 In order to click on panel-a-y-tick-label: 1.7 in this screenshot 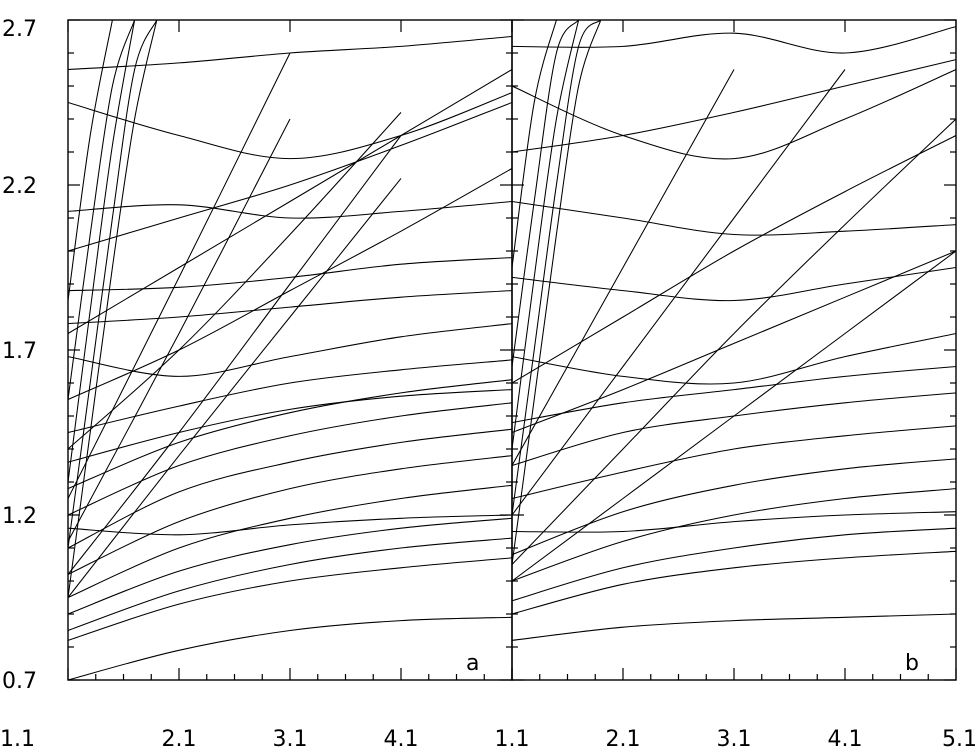, I will do `click(19, 351)`.